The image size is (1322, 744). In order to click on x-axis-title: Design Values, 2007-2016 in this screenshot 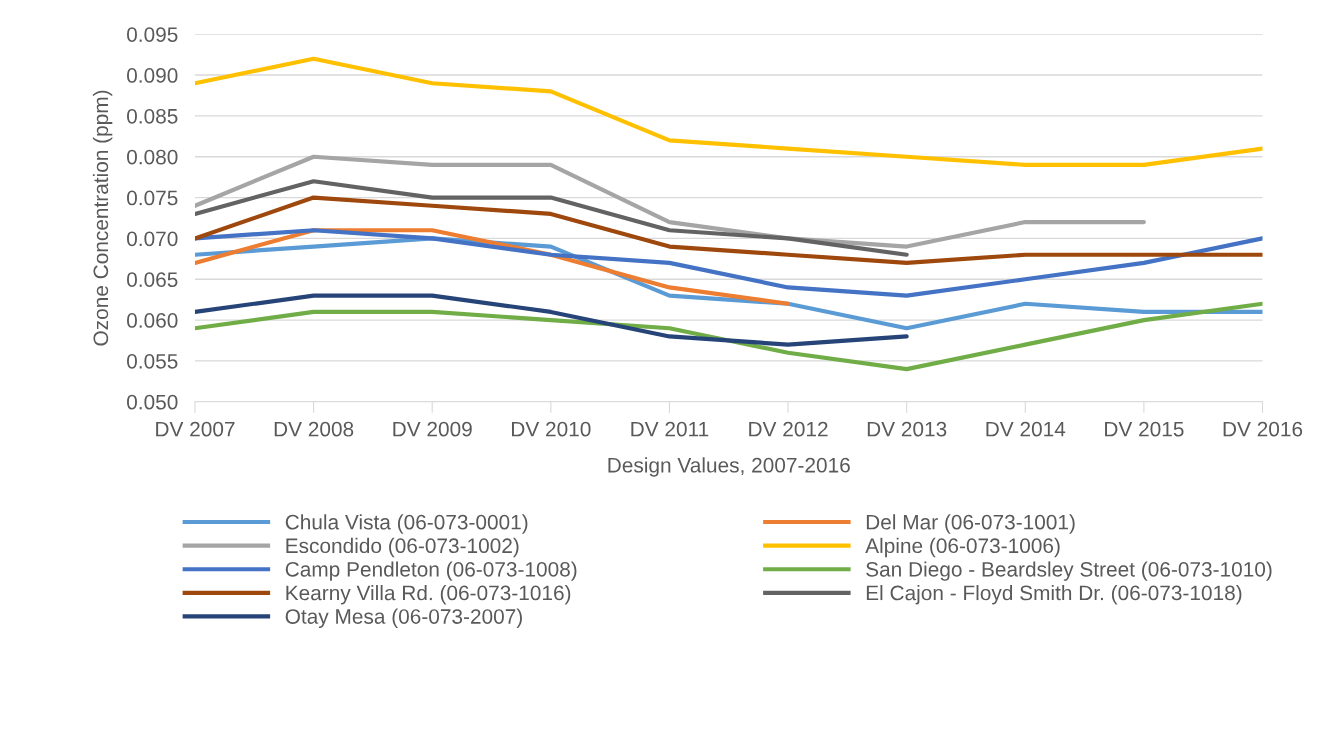, I will do `click(729, 467)`.